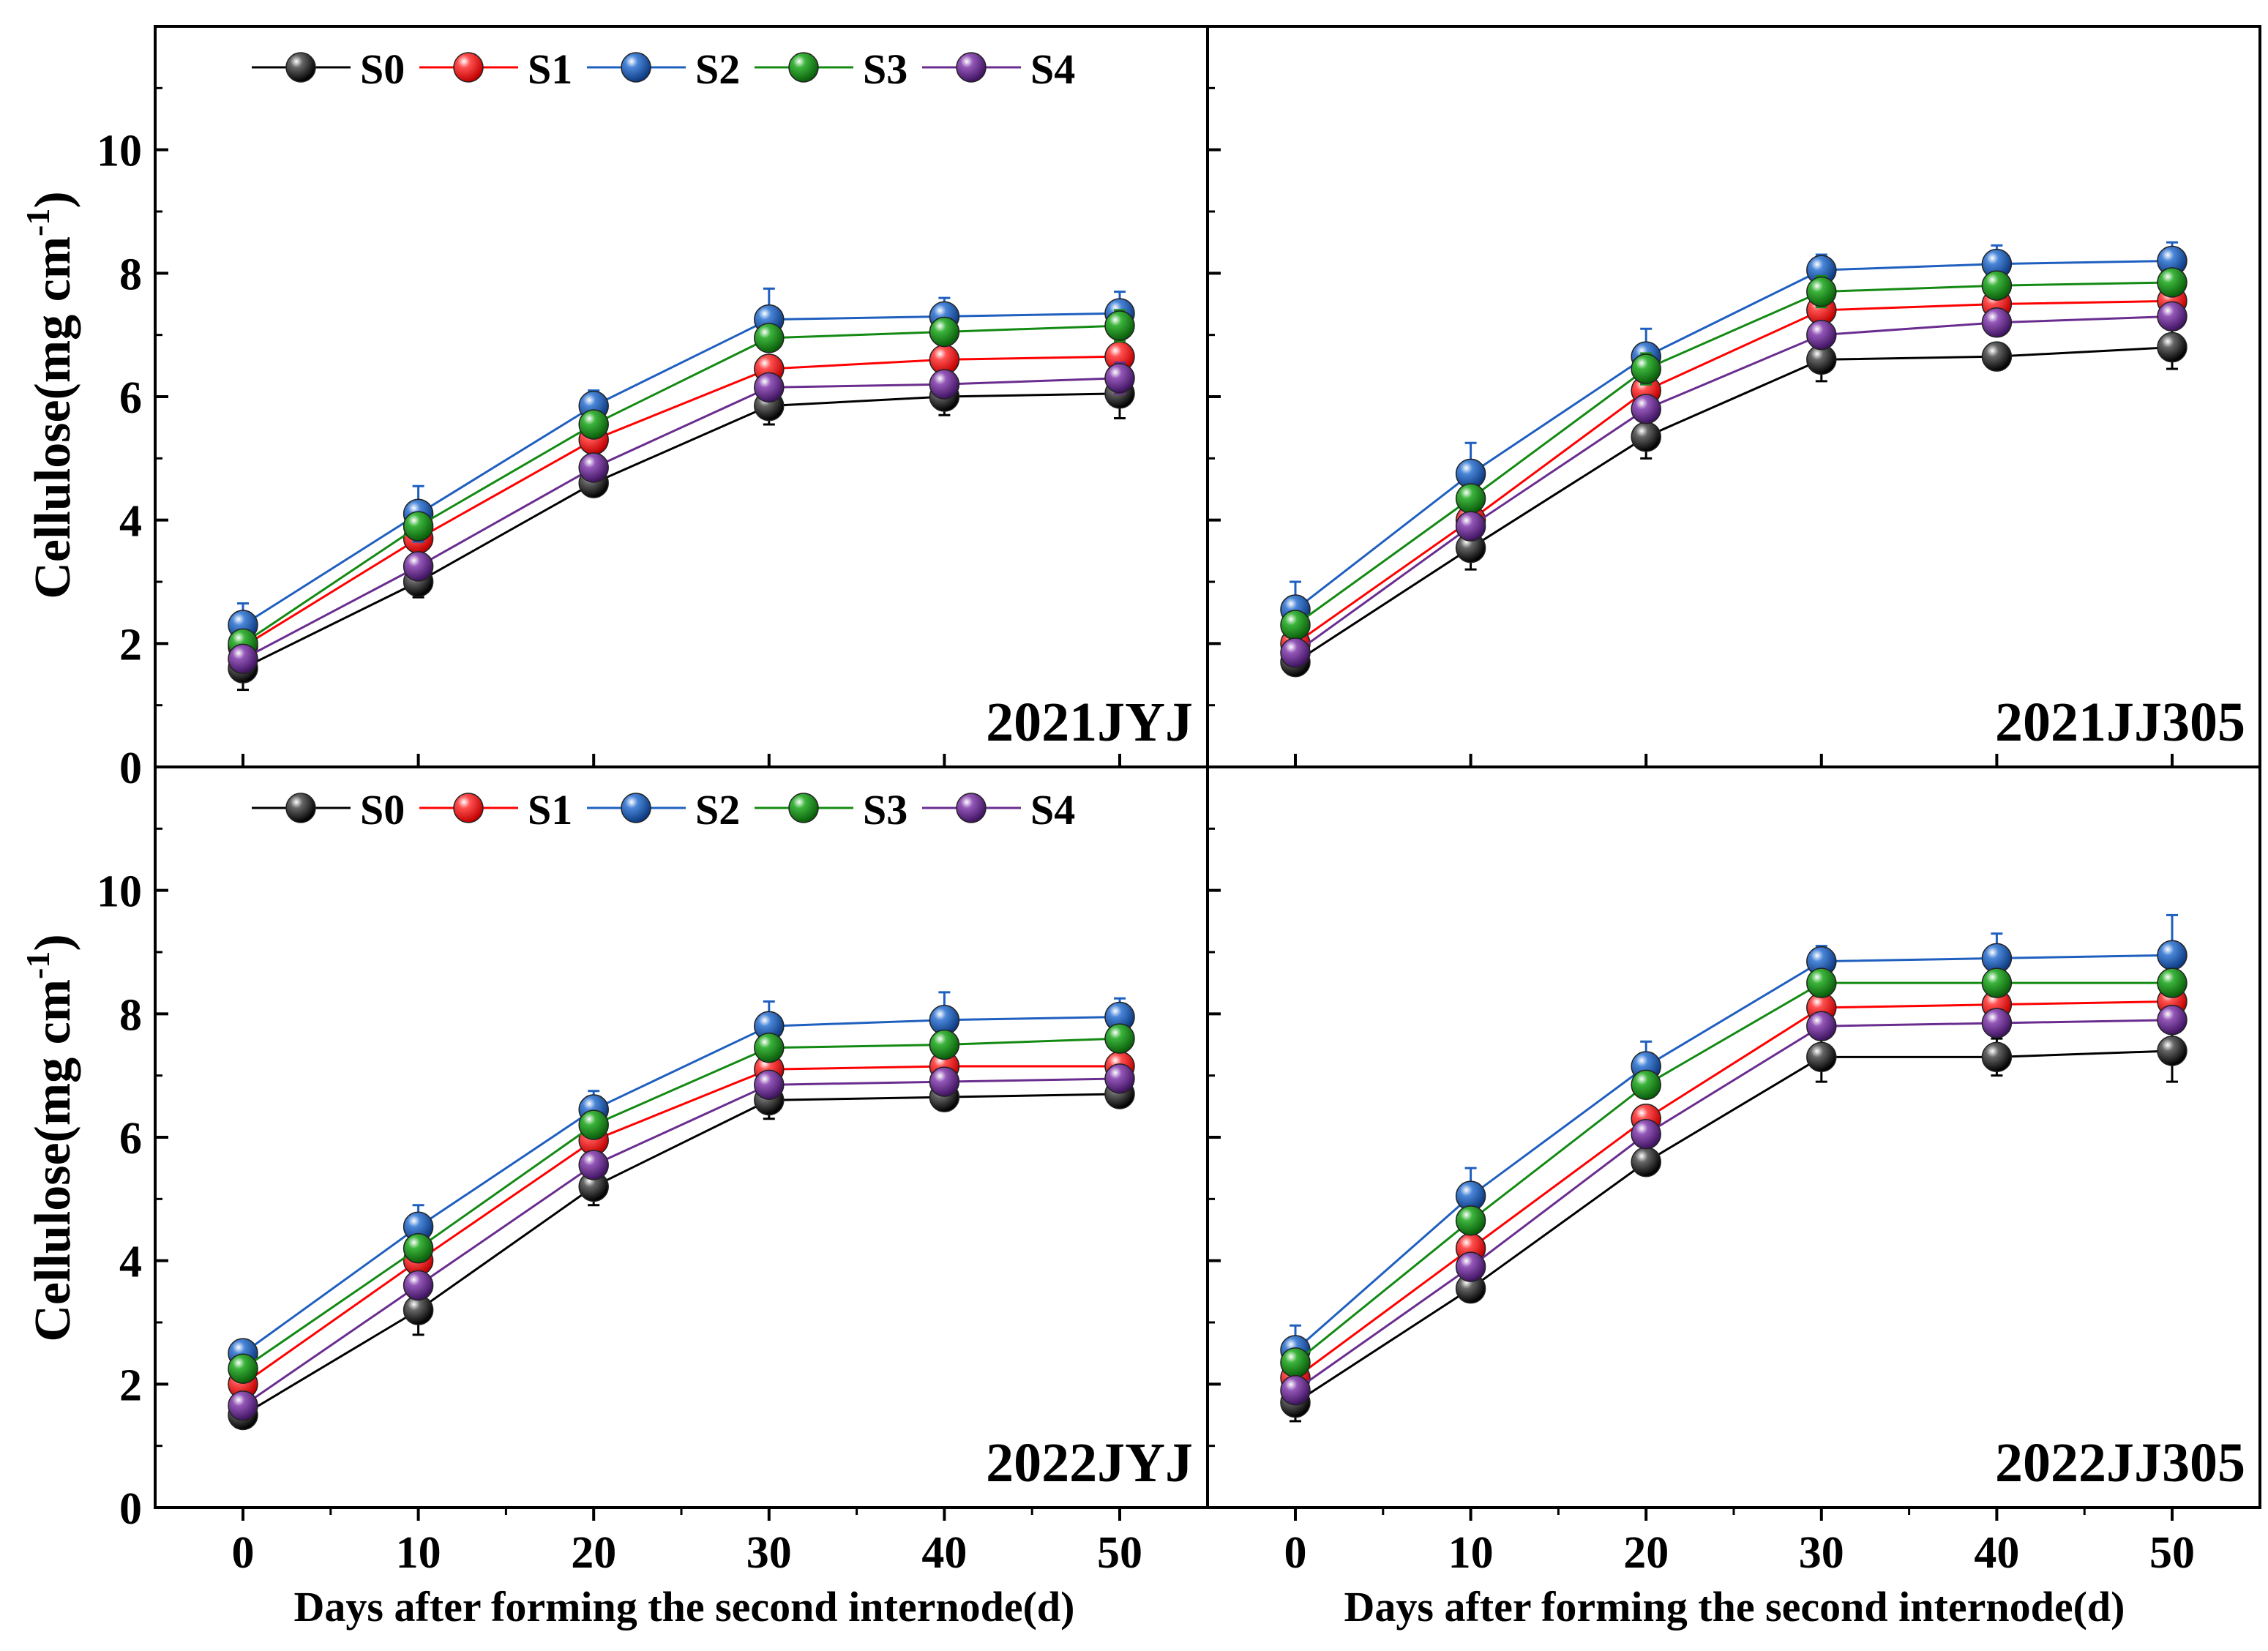  What do you see at coordinates (663, 810) in the screenshot?
I see `legend: S0 S1 S2 S3 S4` at bounding box center [663, 810].